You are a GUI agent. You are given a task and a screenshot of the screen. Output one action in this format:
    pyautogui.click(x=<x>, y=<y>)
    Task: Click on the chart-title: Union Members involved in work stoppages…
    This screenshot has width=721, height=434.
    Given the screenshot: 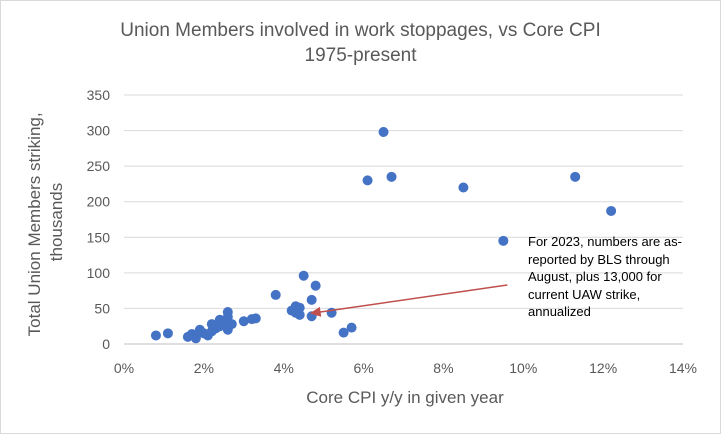 What is the action you would take?
    pyautogui.click(x=360, y=30)
    